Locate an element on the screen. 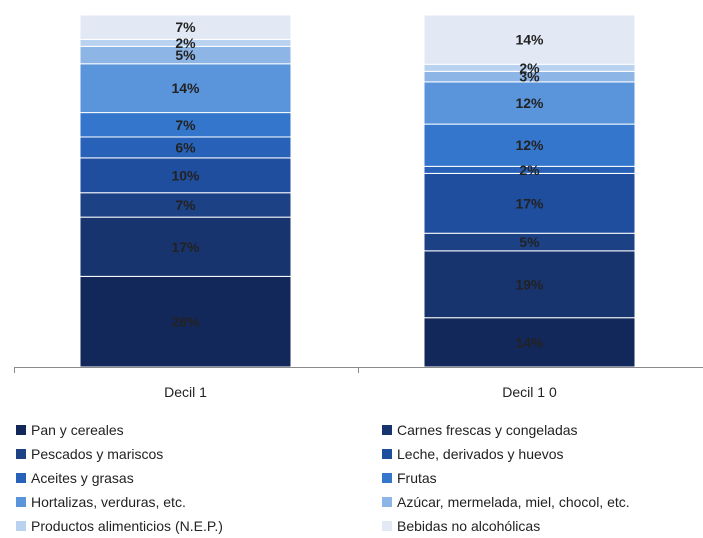 Image resolution: width=703 pixels, height=538 pixels. legend-item: Frutas is located at coordinates (542, 478).